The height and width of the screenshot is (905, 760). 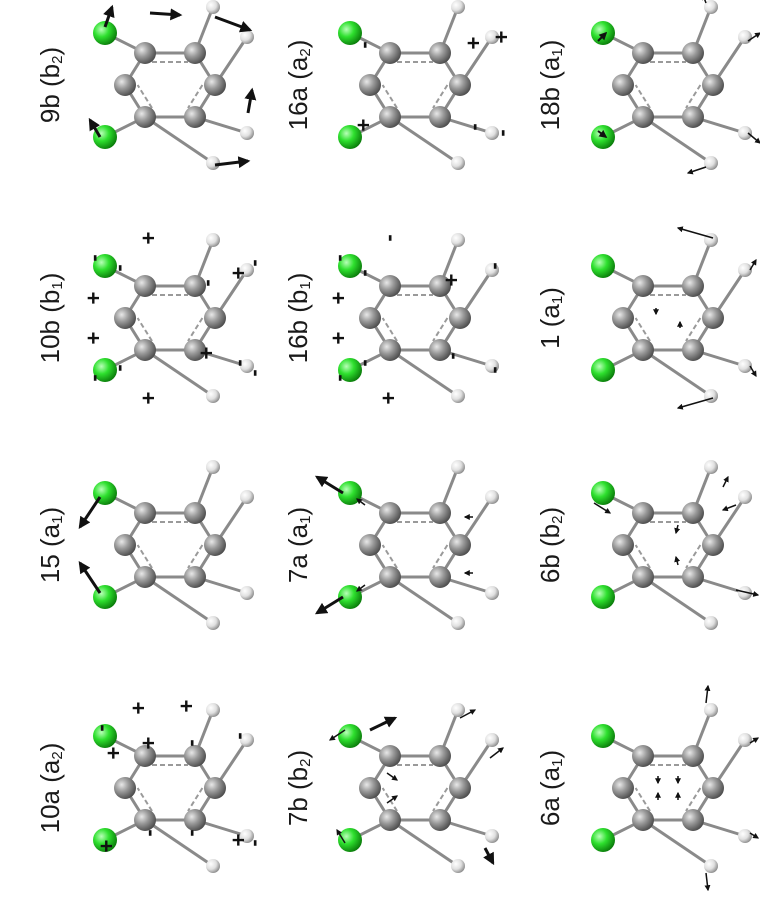 I want to click on molecule-10a, so click(x=173, y=788).